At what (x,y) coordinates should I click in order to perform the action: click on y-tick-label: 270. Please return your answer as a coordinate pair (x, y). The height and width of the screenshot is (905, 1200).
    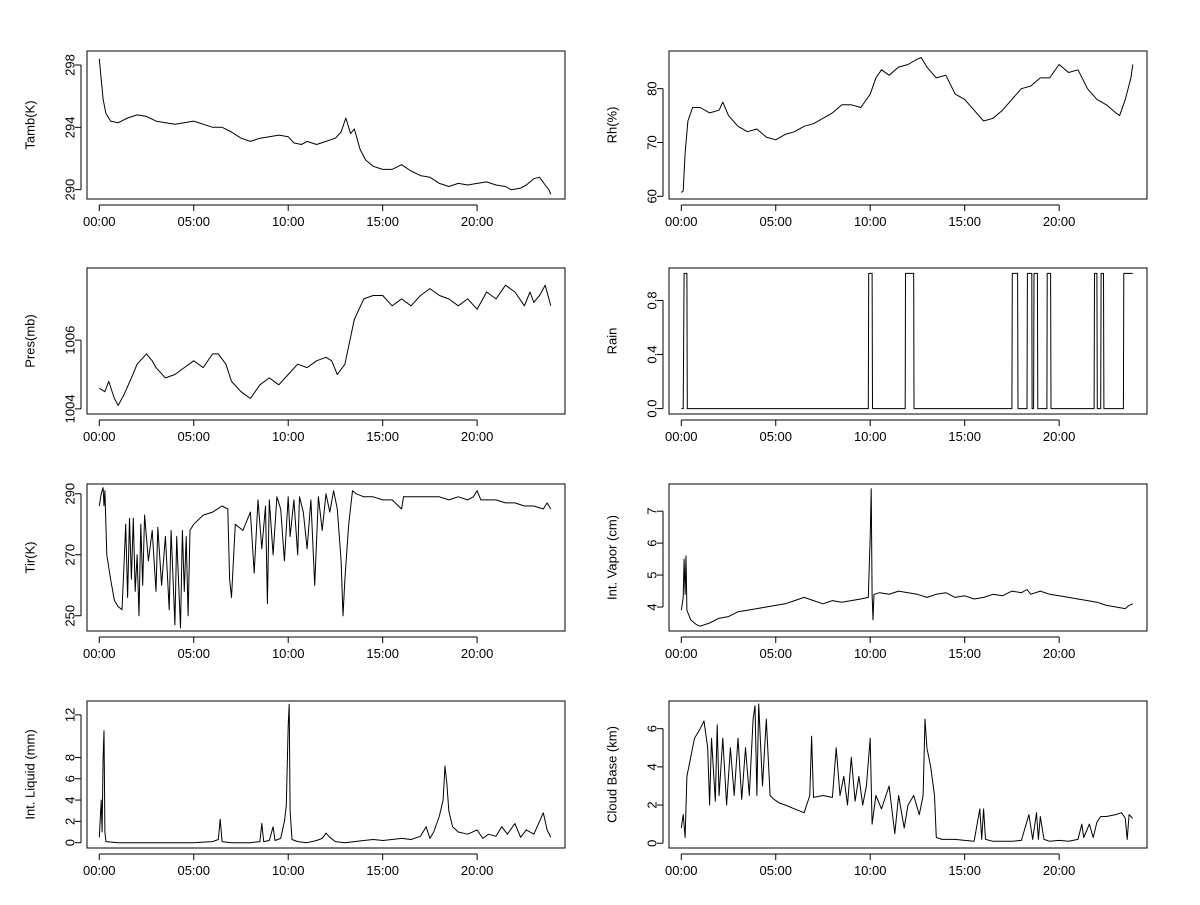
    Looking at the image, I should click on (70, 555).